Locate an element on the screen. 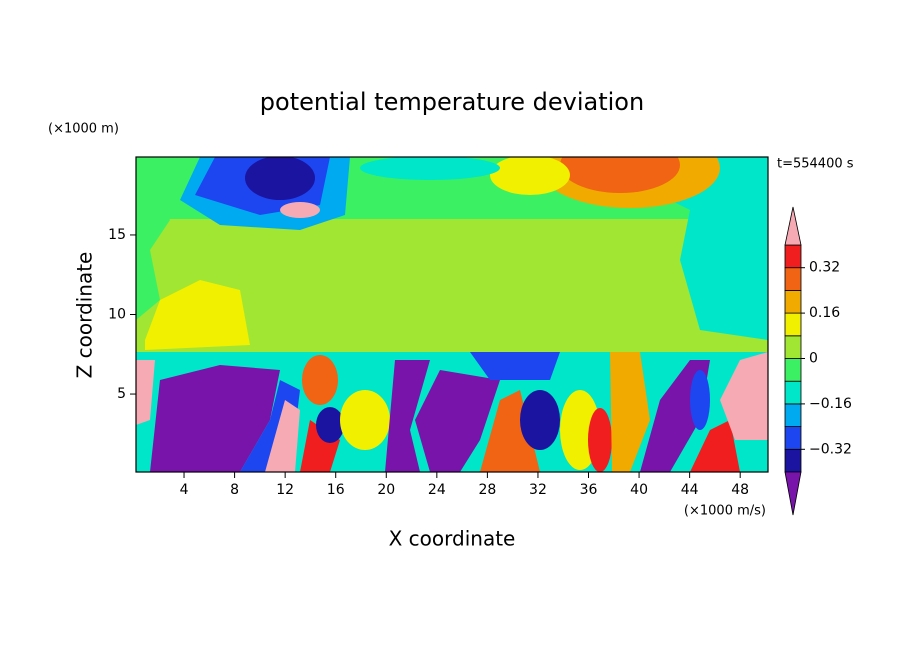  x-tick-label: 20 is located at coordinates (386, 490).